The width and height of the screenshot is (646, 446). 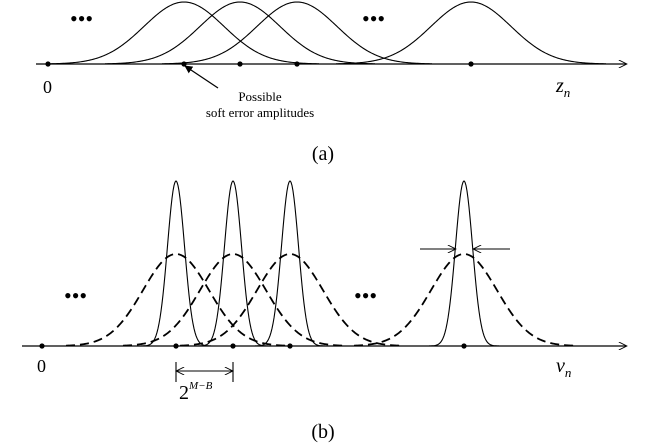 I want to click on origin-label-b: 0, so click(x=41, y=366).